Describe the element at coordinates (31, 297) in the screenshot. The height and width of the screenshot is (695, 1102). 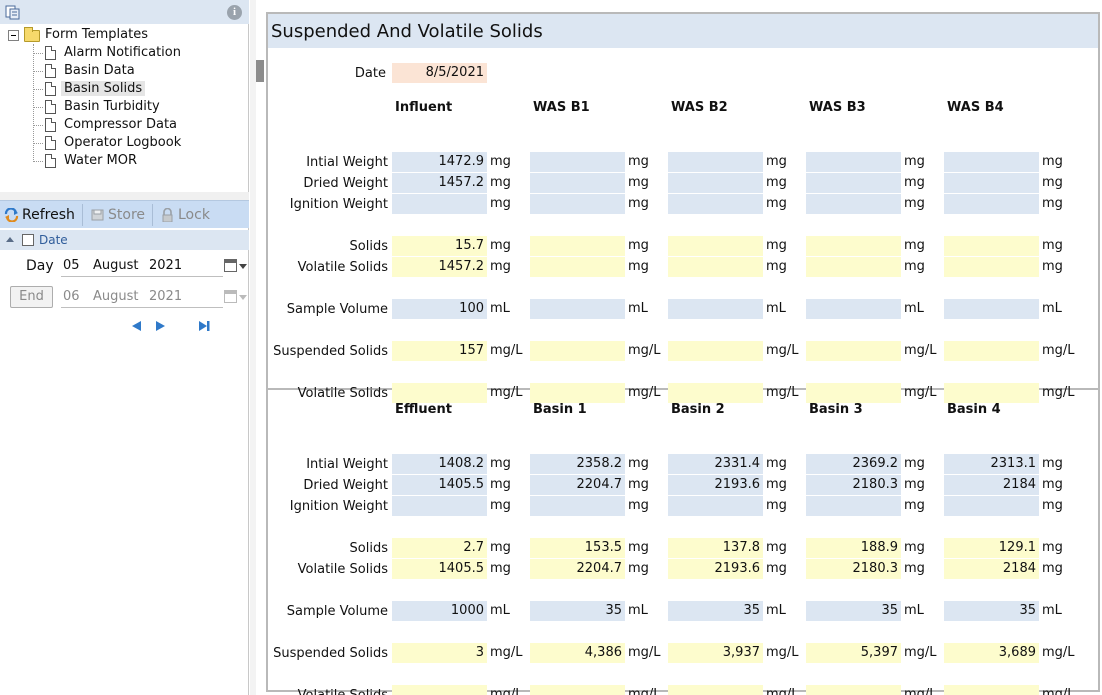
I see `end-toggle-button: End` at that location.